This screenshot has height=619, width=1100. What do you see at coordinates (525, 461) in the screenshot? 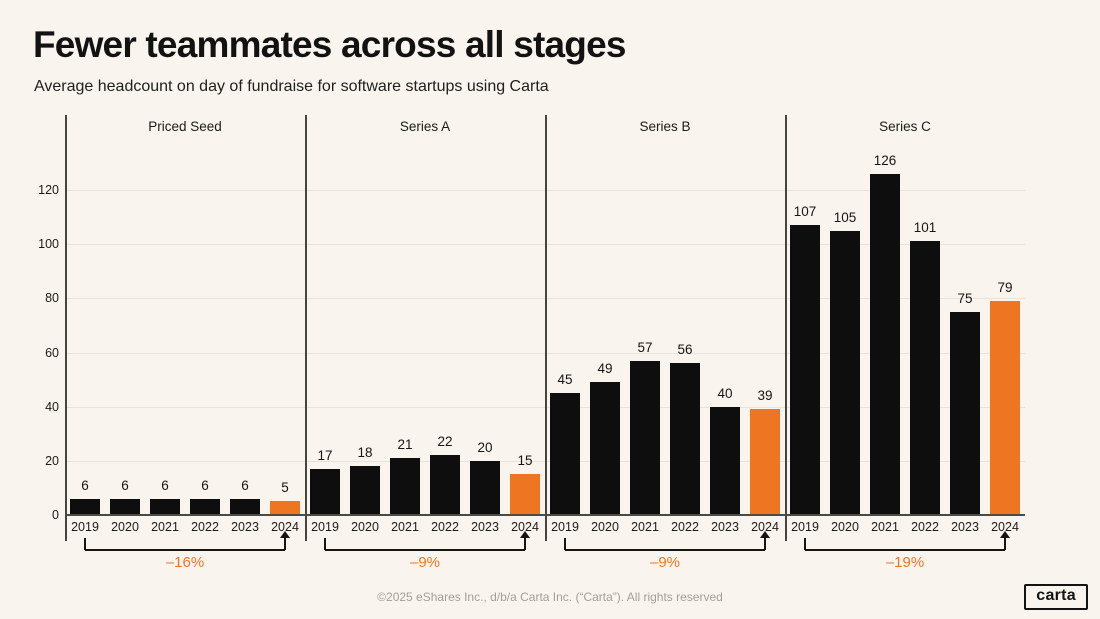
I see `bar-value-label: 15` at bounding box center [525, 461].